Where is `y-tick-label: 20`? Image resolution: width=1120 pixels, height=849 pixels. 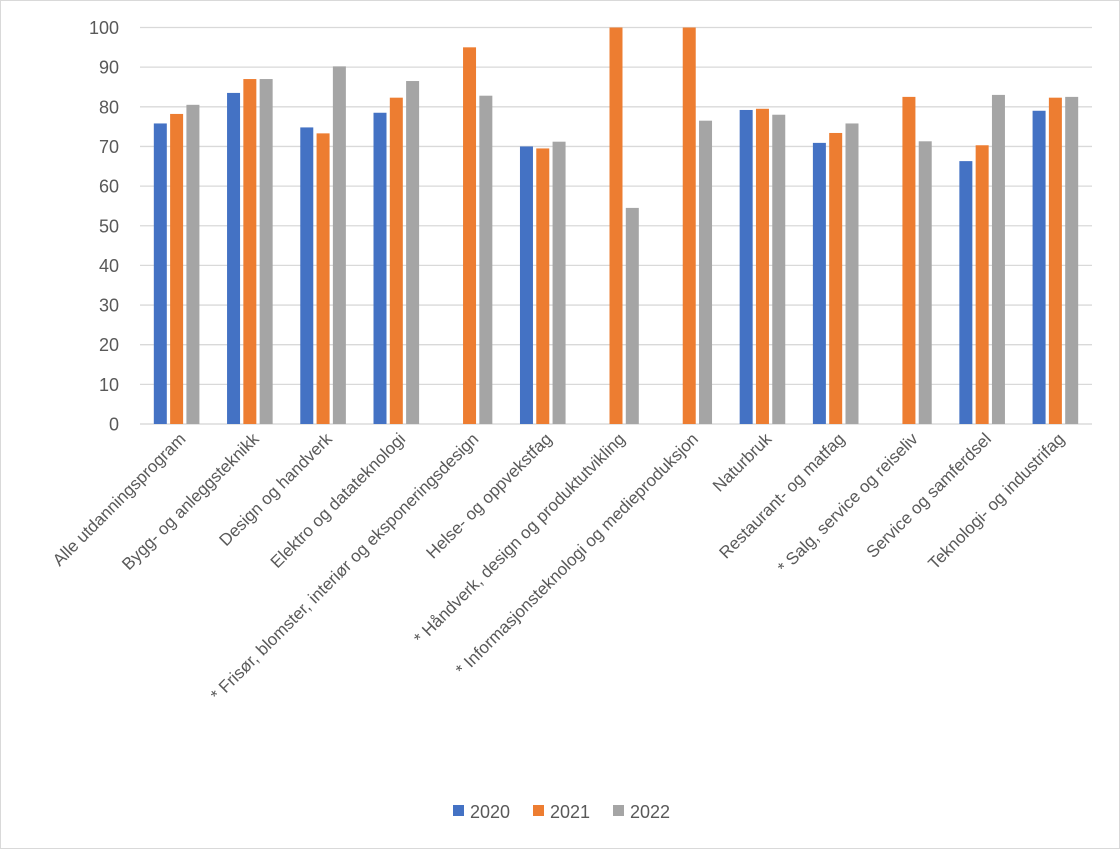
y-tick-label: 20 is located at coordinates (109, 345).